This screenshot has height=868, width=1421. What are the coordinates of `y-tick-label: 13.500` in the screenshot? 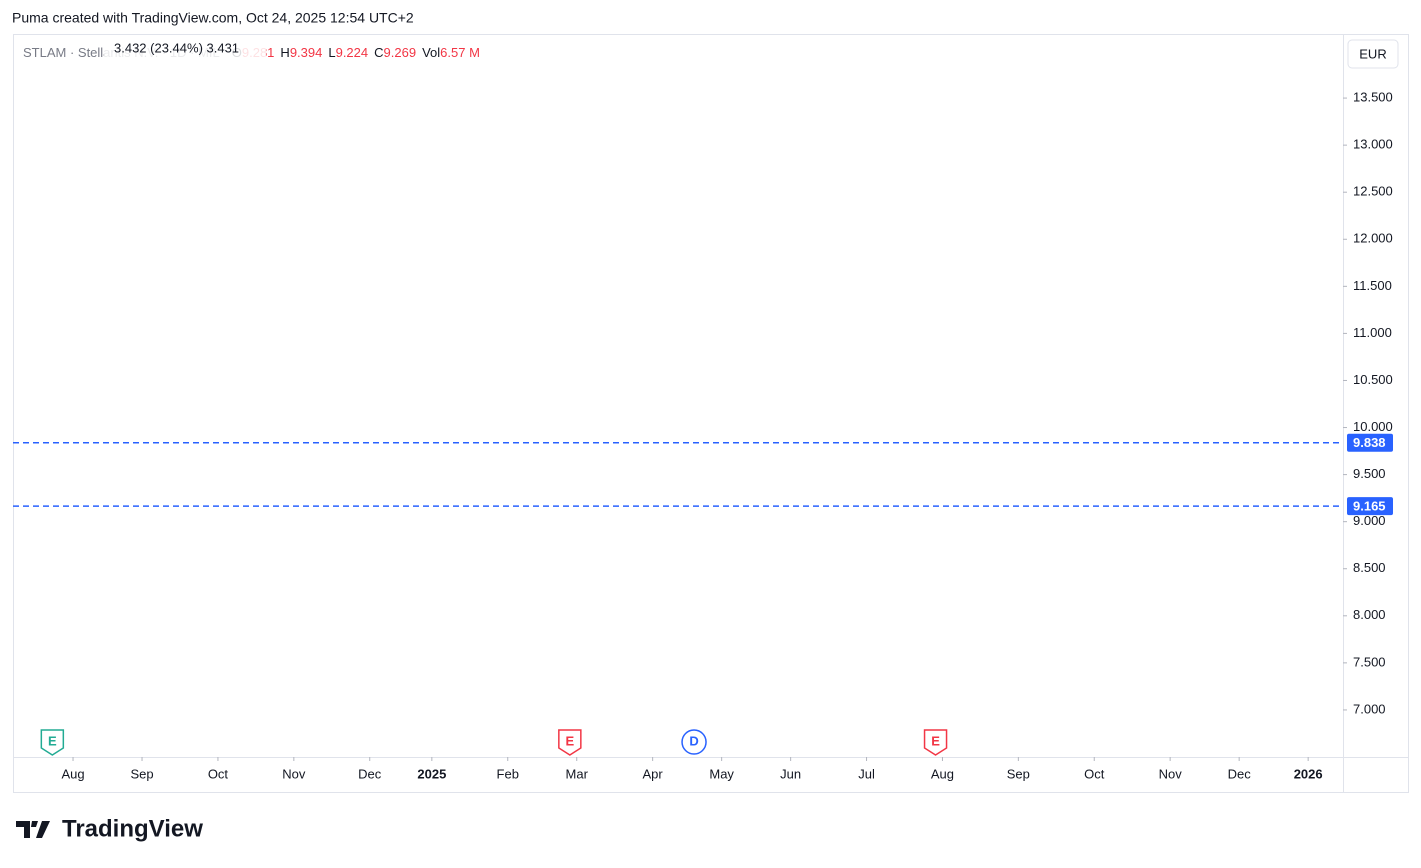 It's located at (1373, 97).